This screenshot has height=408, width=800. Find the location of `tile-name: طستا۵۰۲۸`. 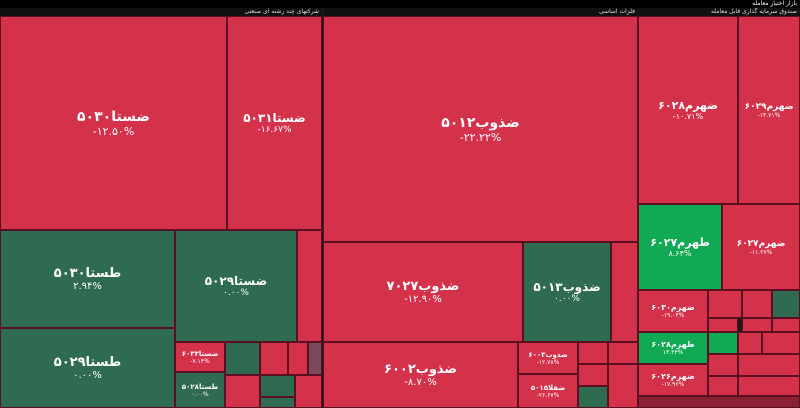

tile-name: طستا۵۰۲۸ is located at coordinates (200, 386).